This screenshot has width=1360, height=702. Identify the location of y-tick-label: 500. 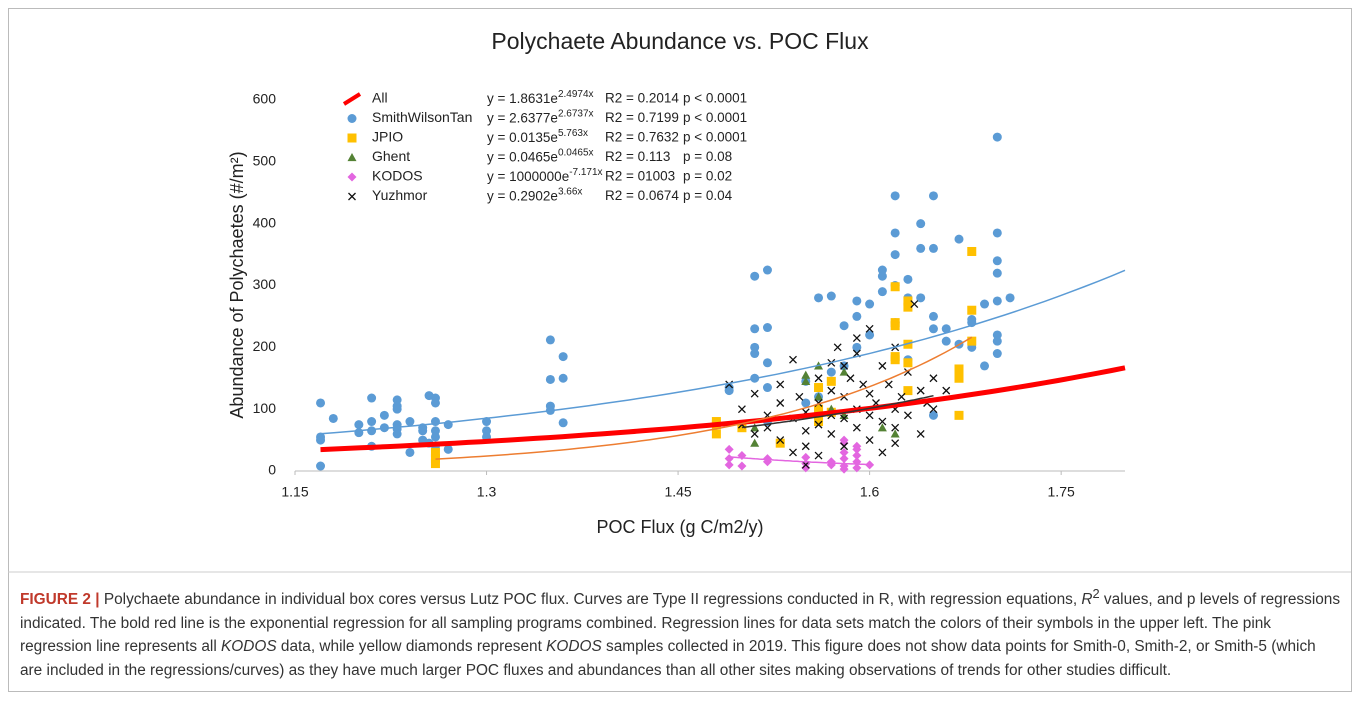
(265, 161).